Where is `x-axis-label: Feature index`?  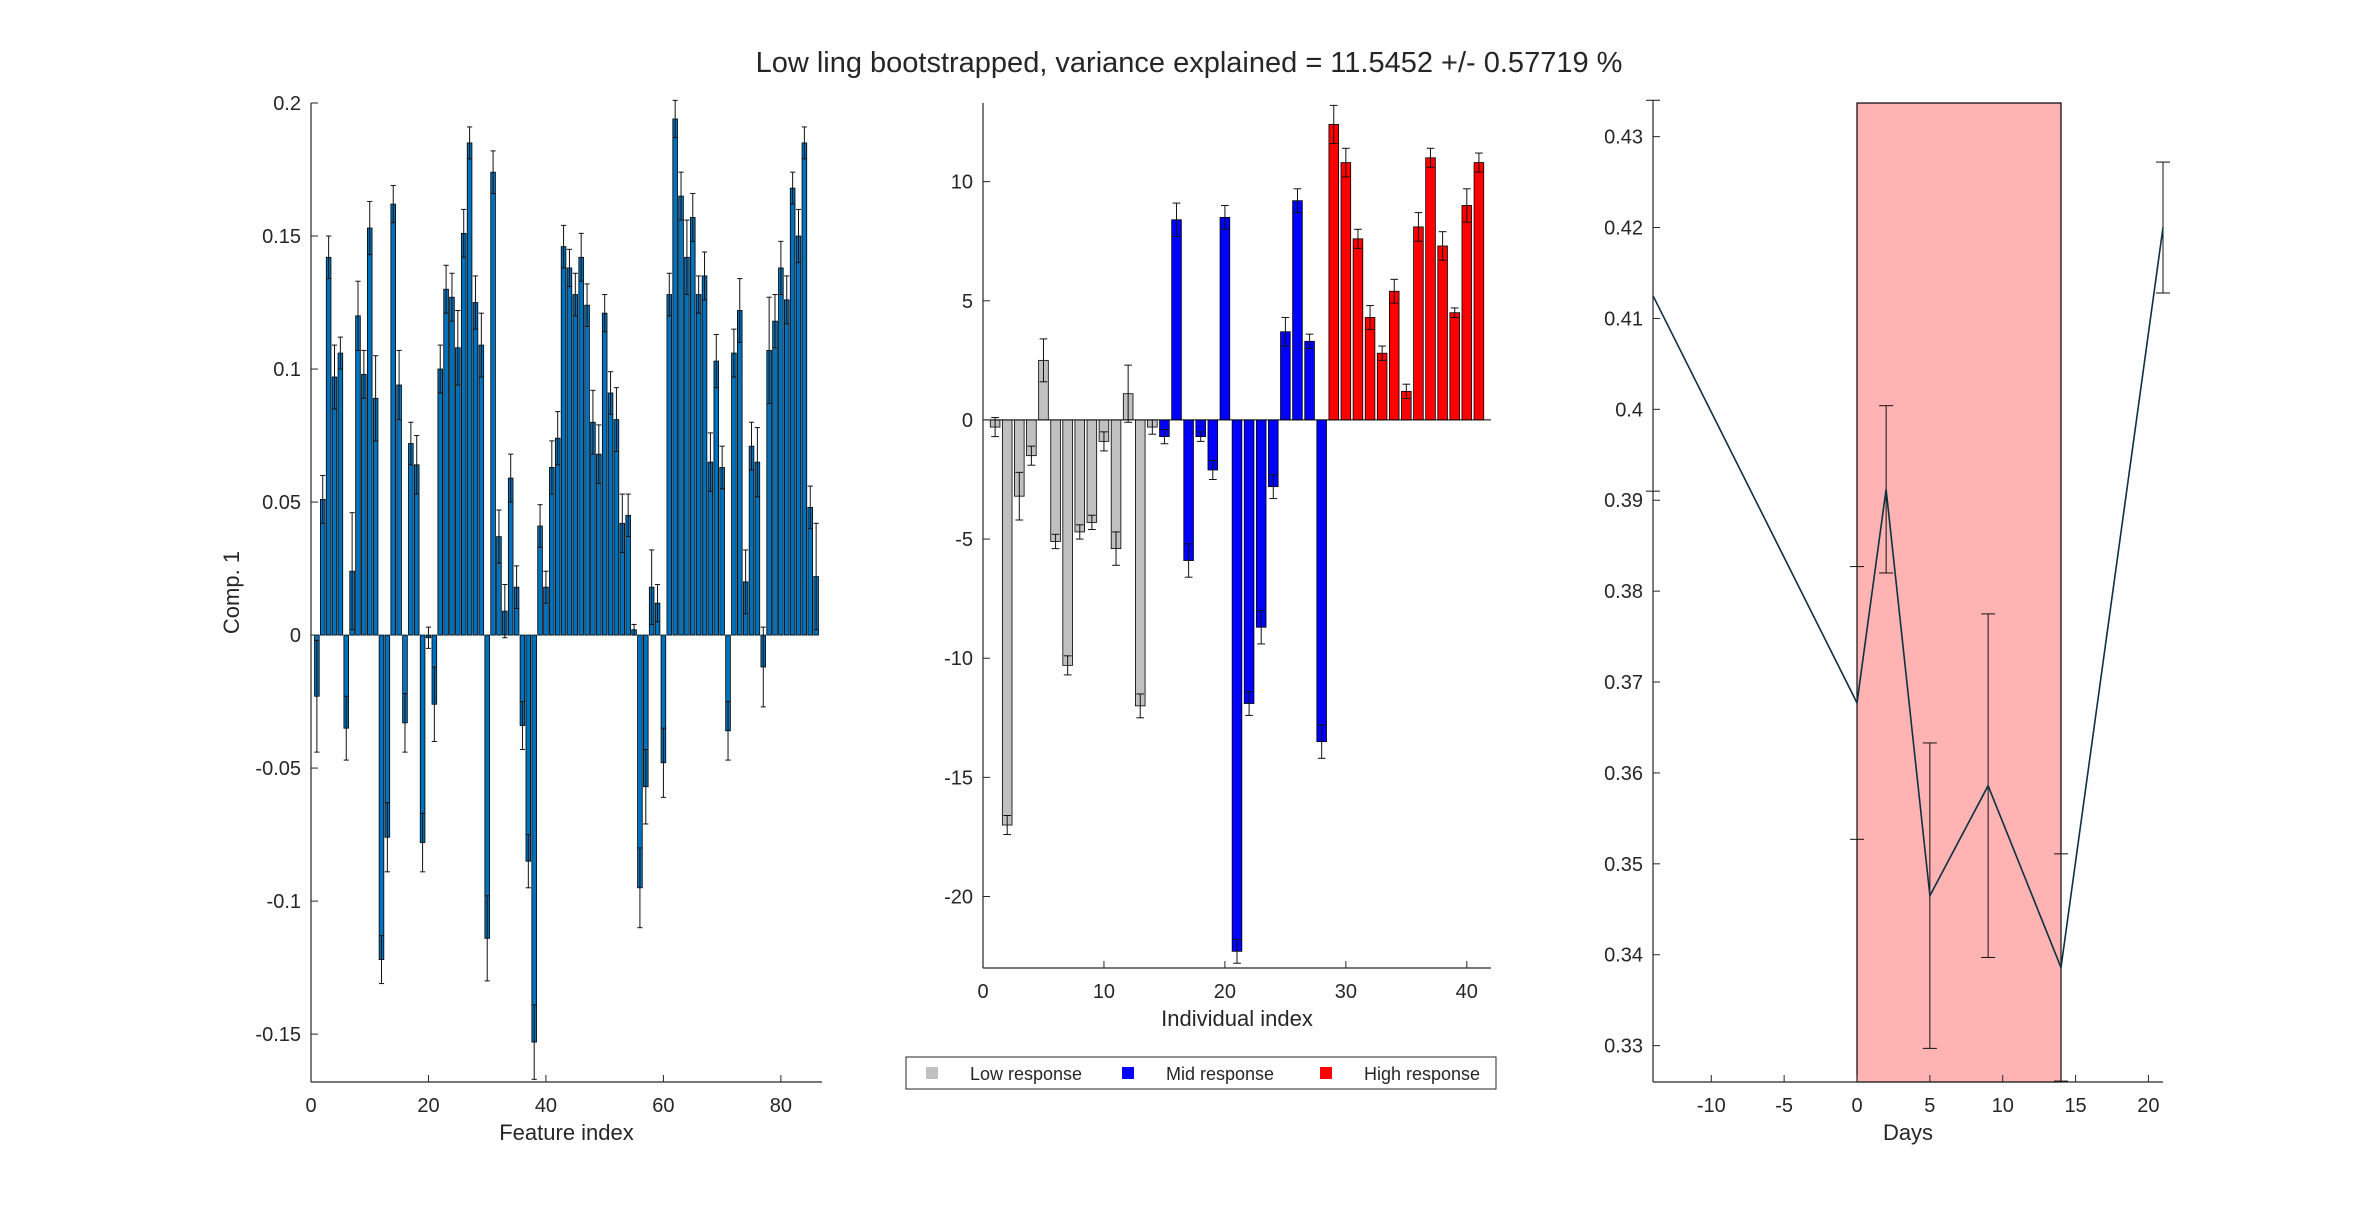 x-axis-label: Feature index is located at coordinates (566, 1132).